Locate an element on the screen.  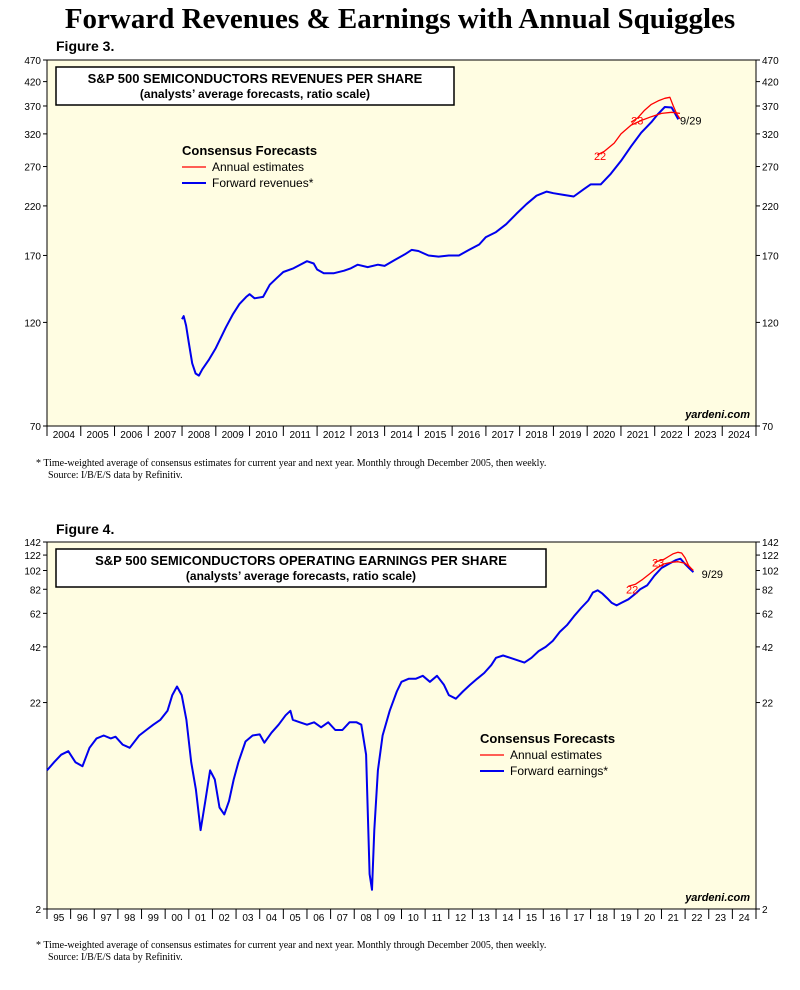
x-tick-label: 2010 is located at coordinates (266, 435).